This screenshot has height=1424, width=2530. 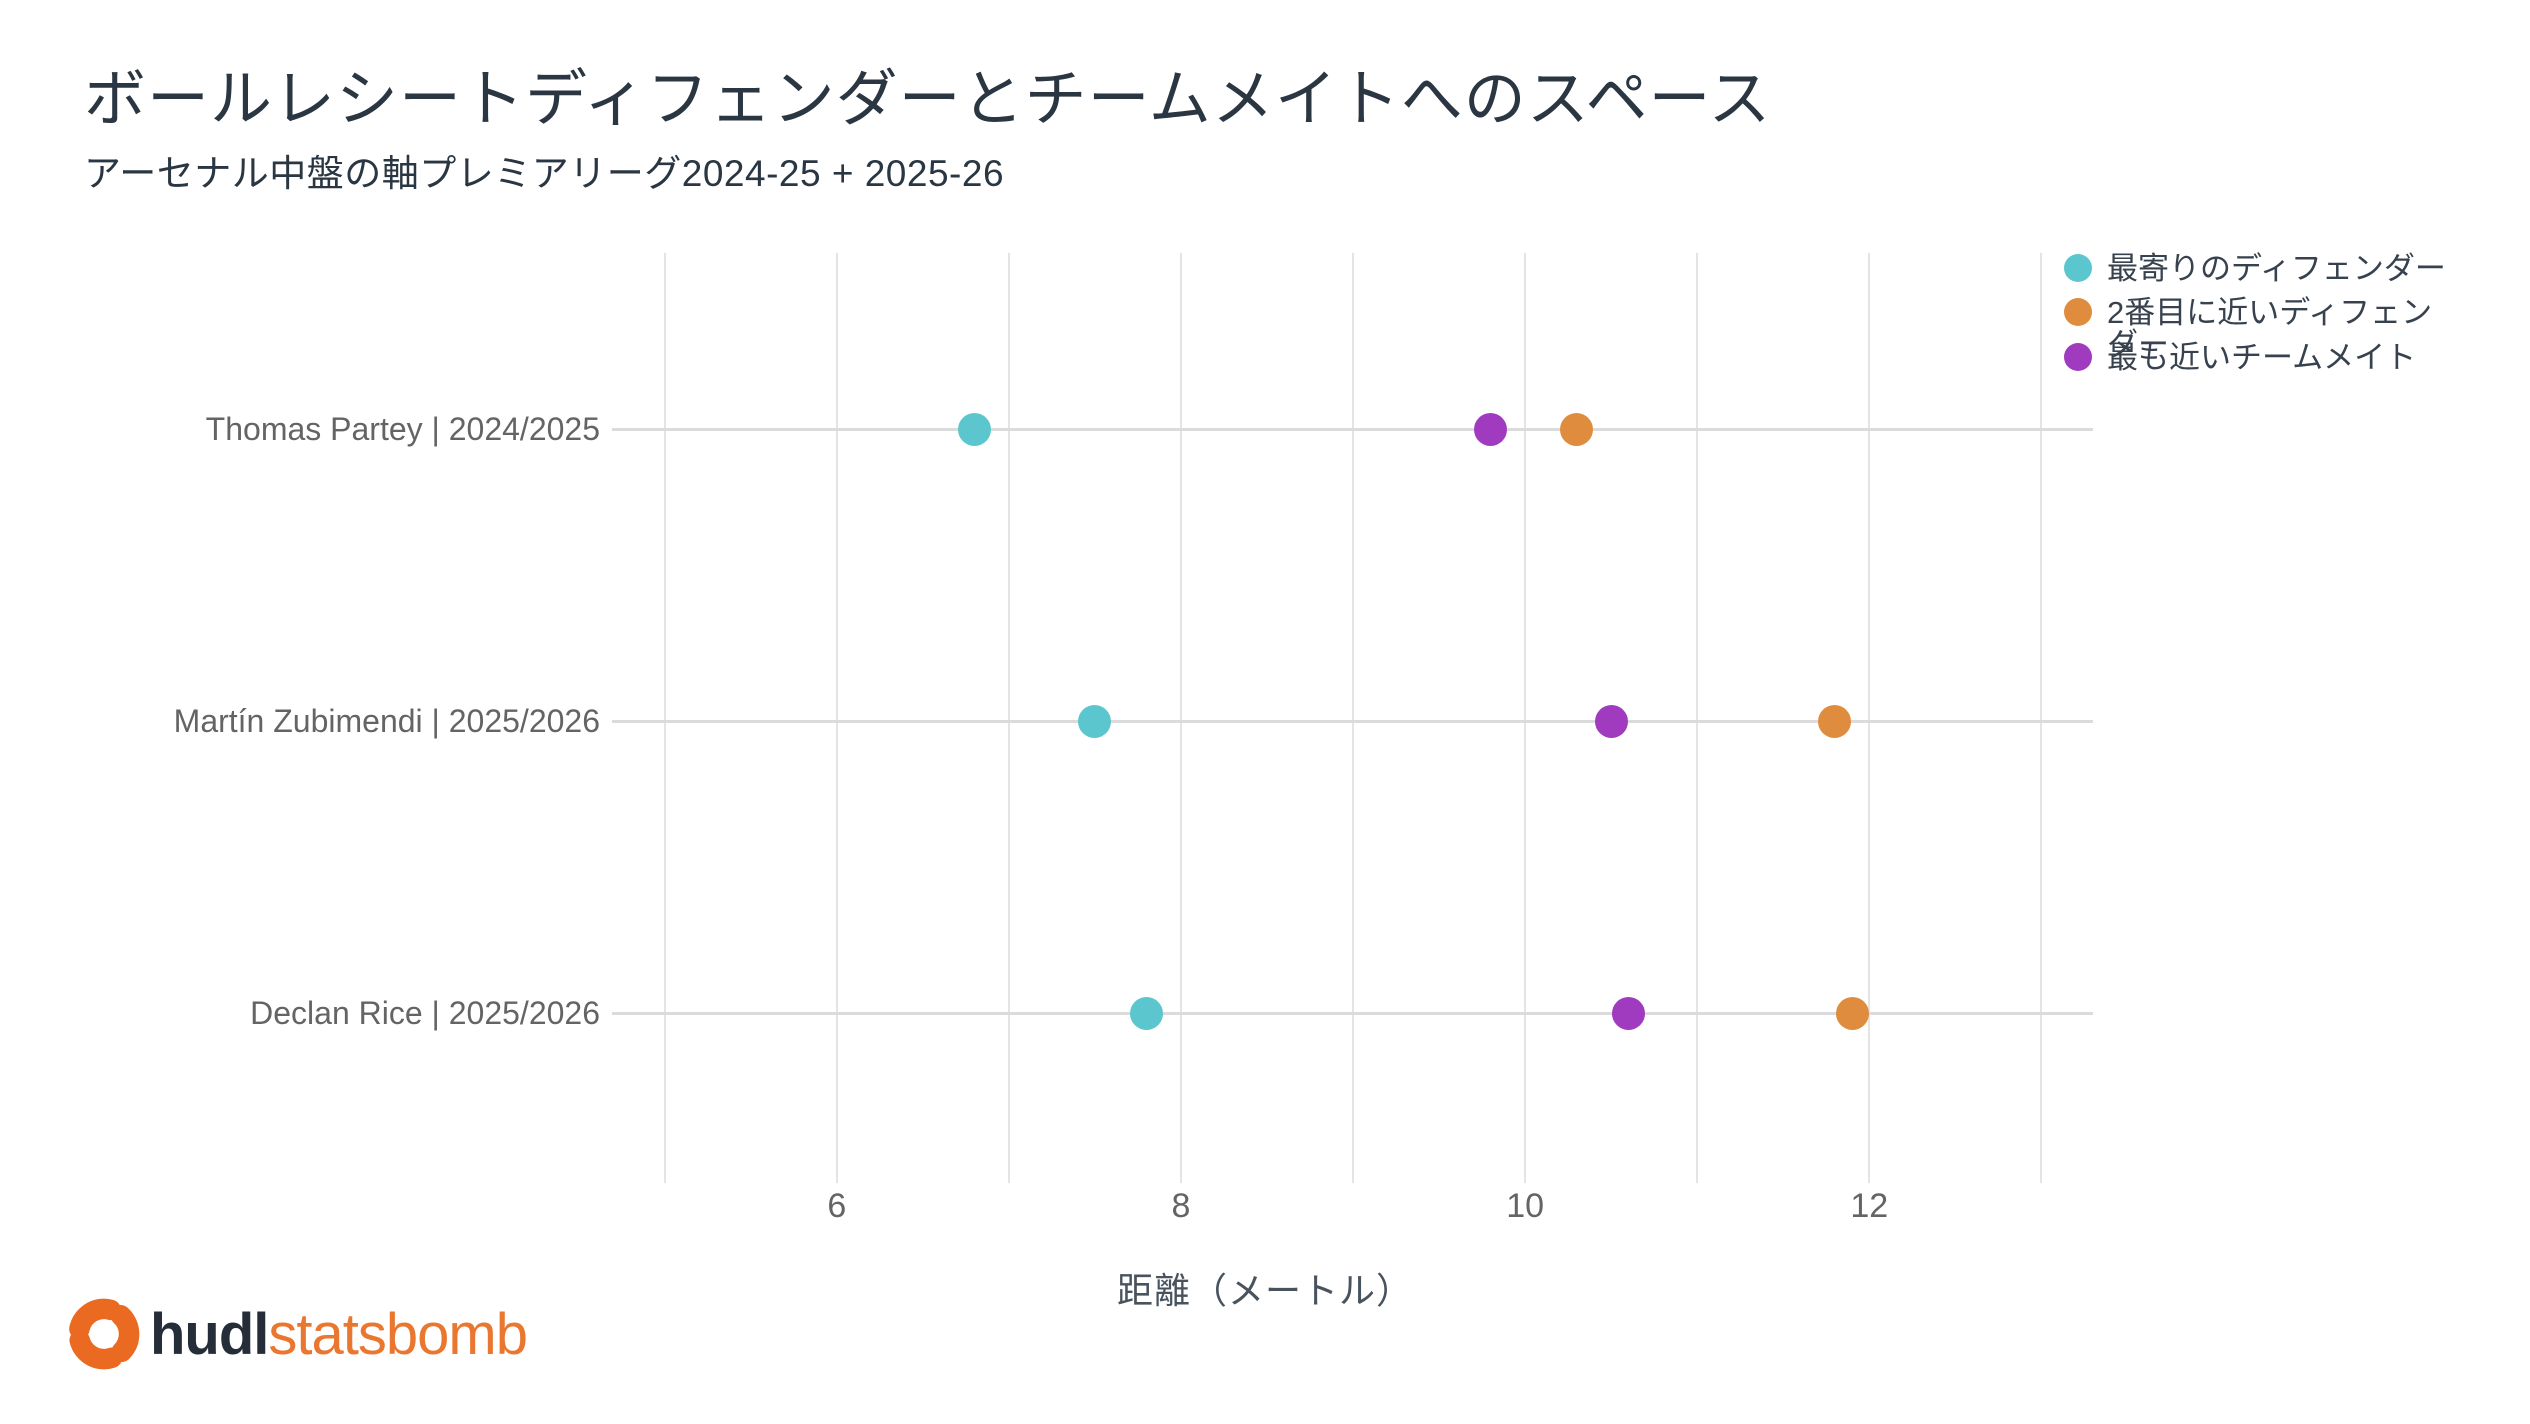 I want to click on hudl-wordmark: hudl, so click(x=209, y=1334).